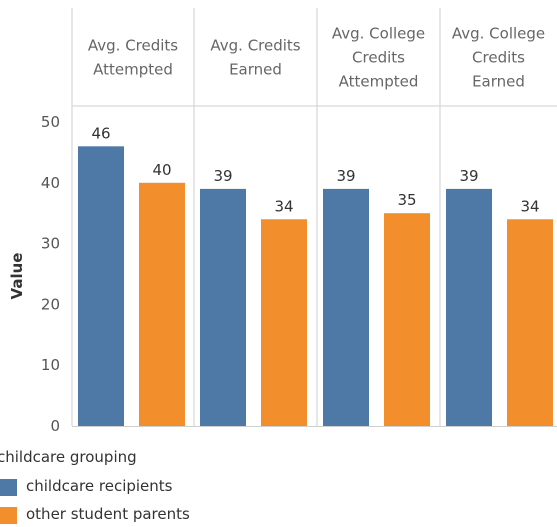  I want to click on legend-swatch-other-student-parents, so click(8, 515).